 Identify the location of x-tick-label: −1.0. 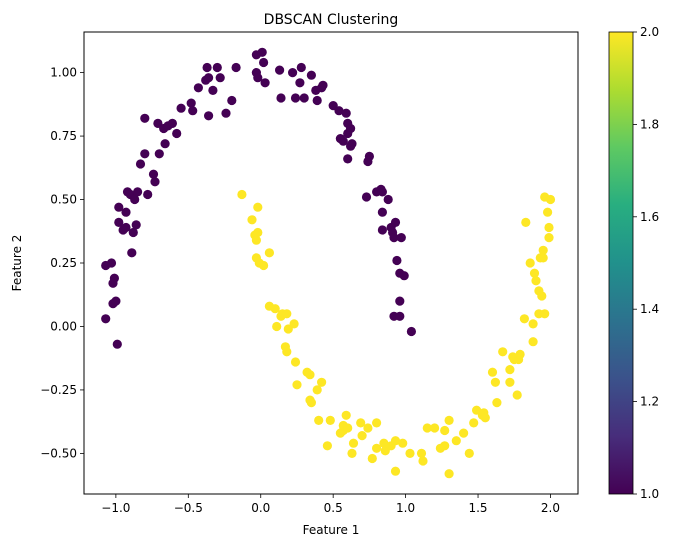
(115, 508).